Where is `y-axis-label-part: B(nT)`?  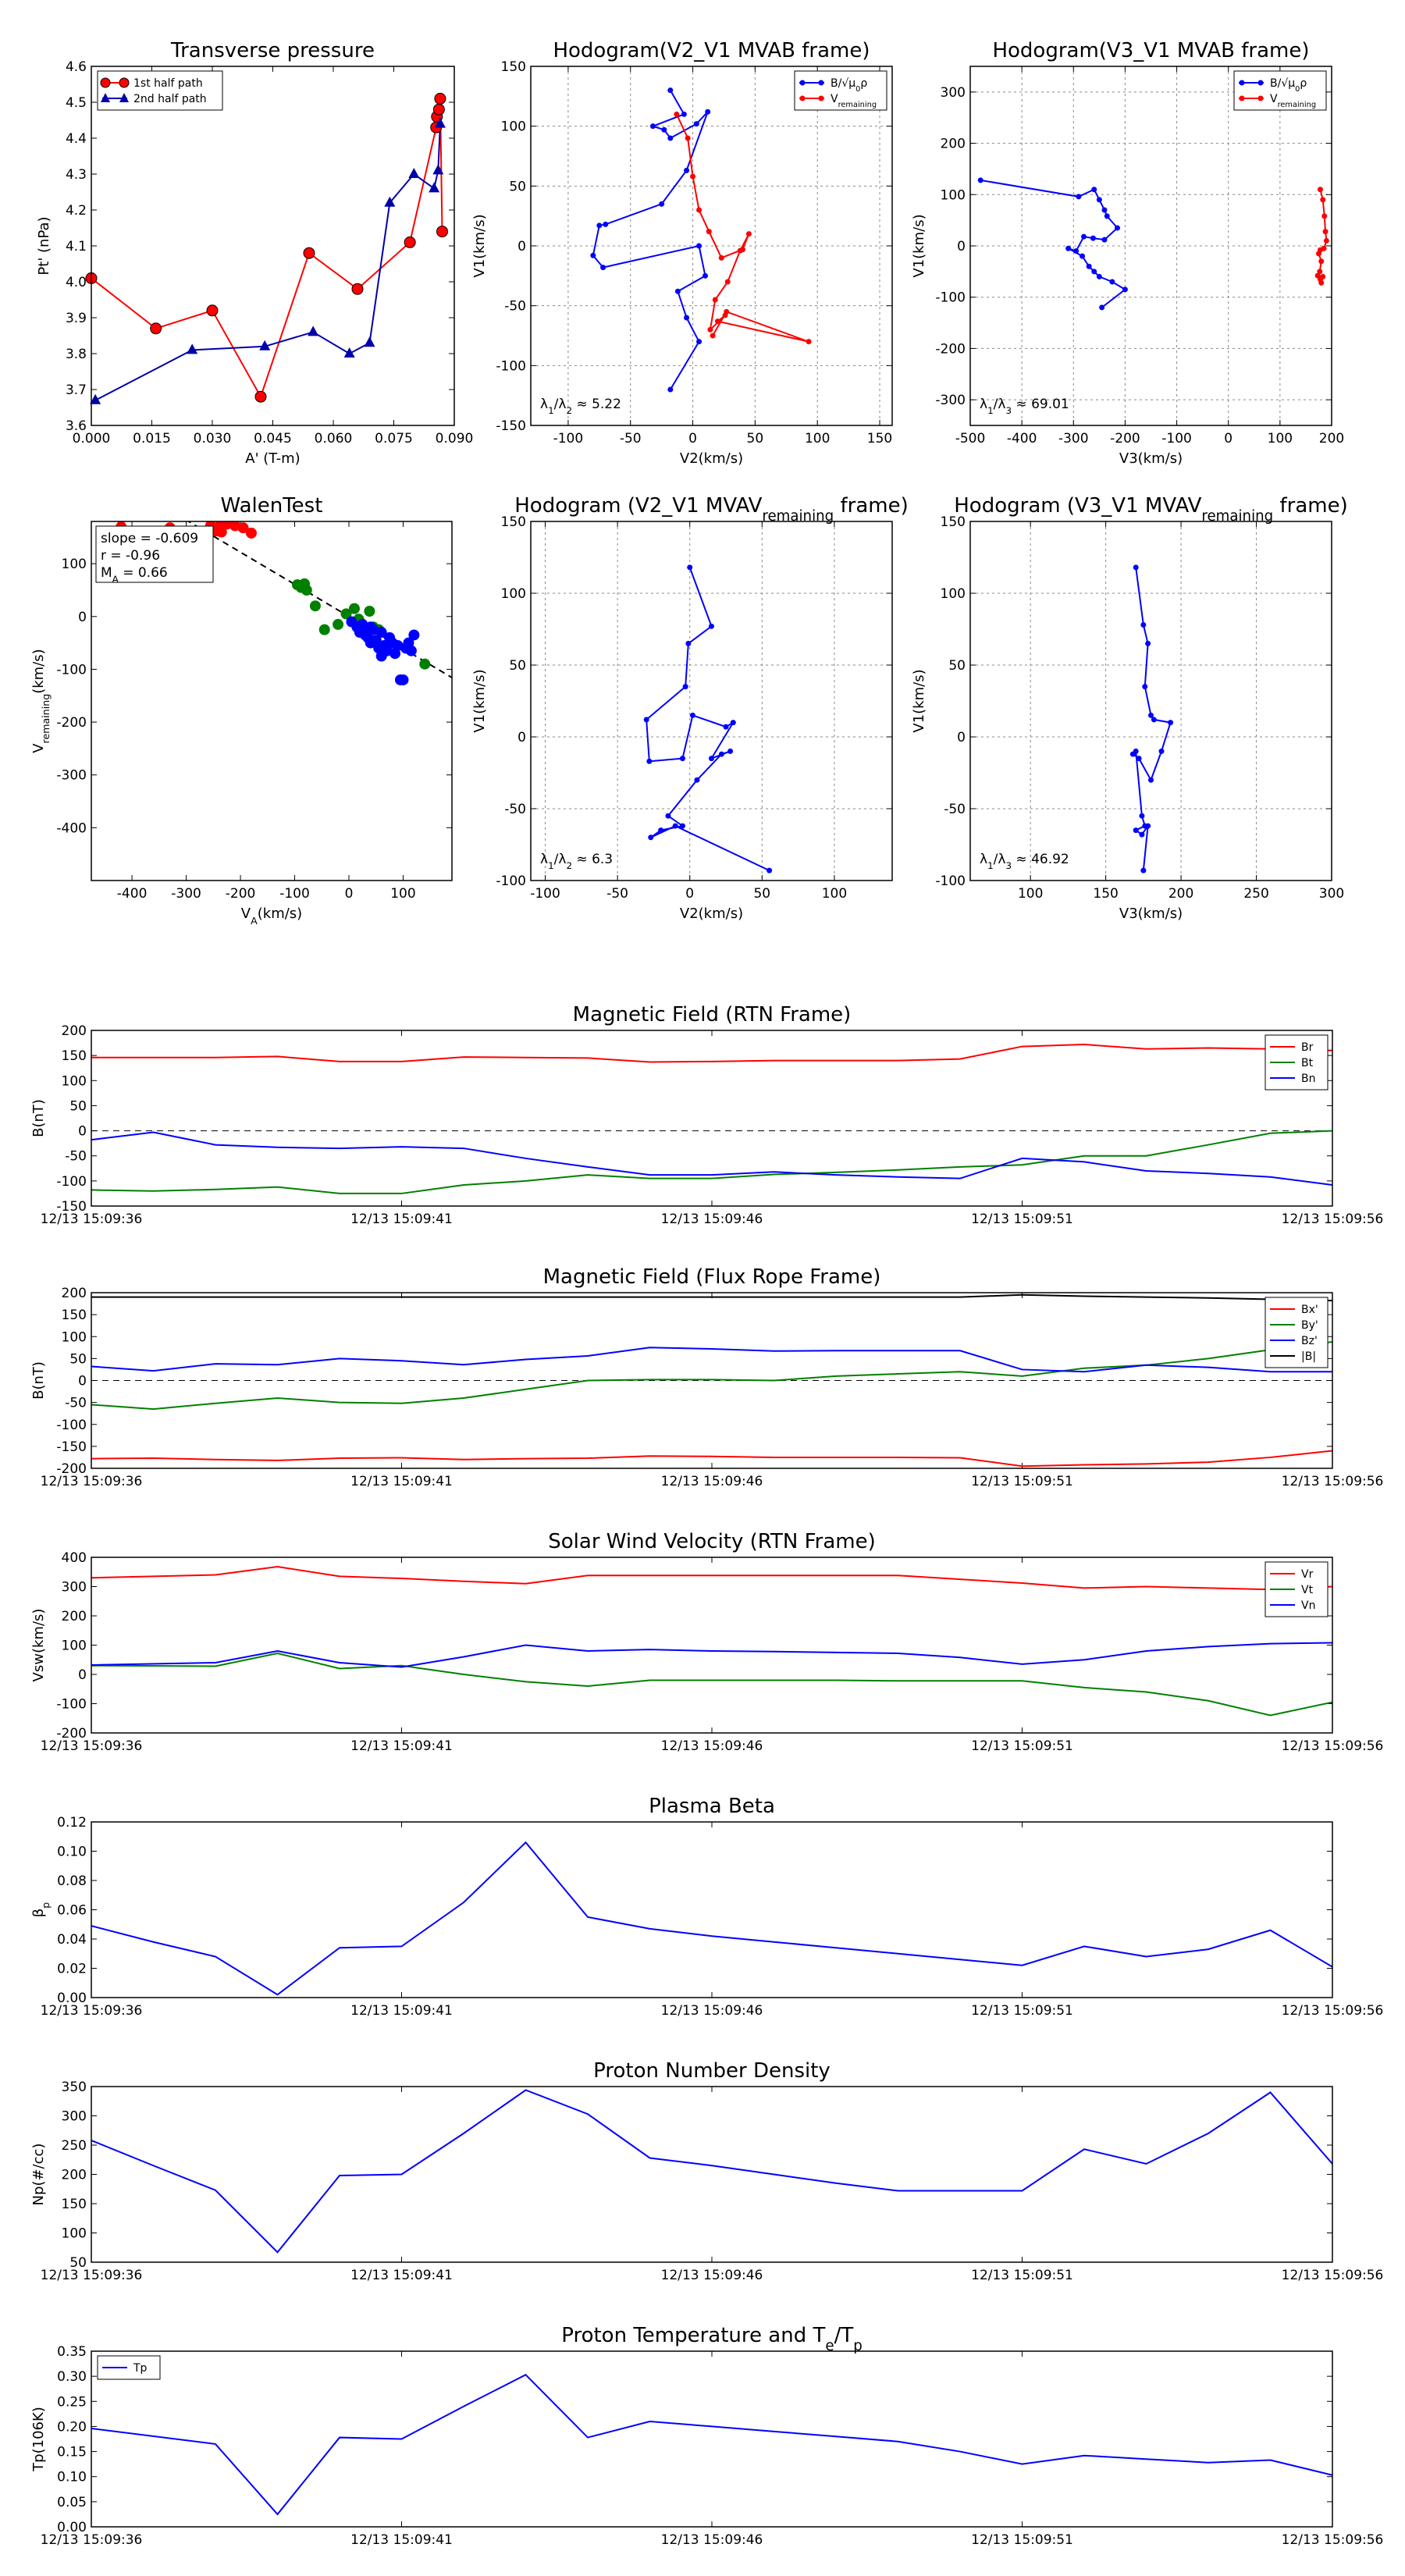 y-axis-label-part: B(nT) is located at coordinates (38, 1380).